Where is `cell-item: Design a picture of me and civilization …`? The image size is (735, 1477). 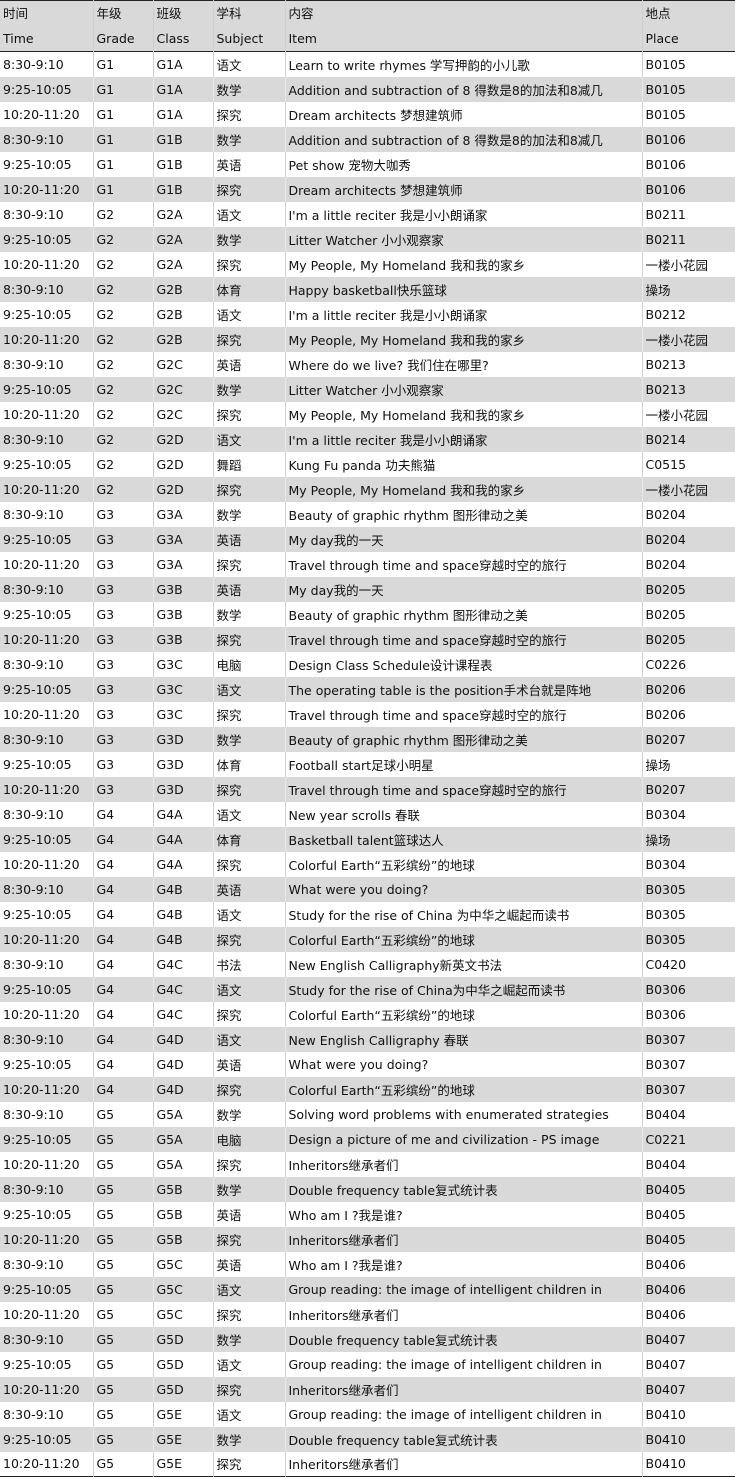
cell-item: Design a picture of me and civilization … is located at coordinates (463, 1139).